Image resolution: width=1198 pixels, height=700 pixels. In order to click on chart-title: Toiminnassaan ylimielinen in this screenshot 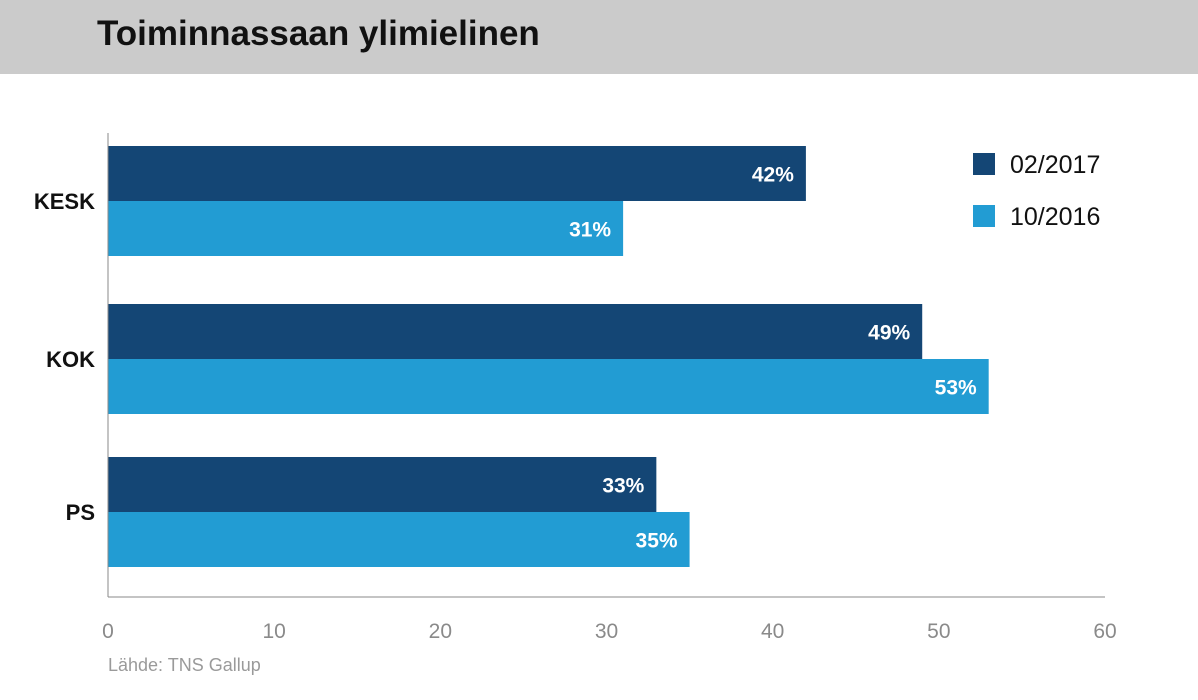, I will do `click(318, 33)`.